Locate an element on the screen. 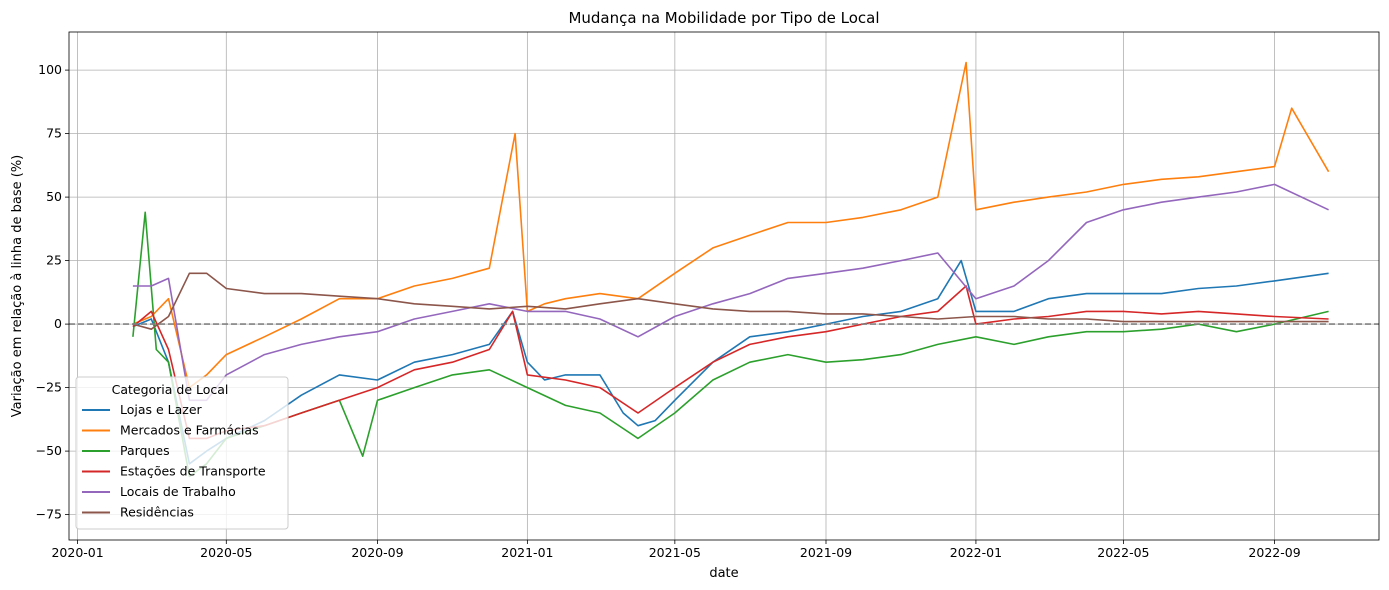 The width and height of the screenshot is (1389, 590). x-tick-label: 2021-09 is located at coordinates (826, 552).